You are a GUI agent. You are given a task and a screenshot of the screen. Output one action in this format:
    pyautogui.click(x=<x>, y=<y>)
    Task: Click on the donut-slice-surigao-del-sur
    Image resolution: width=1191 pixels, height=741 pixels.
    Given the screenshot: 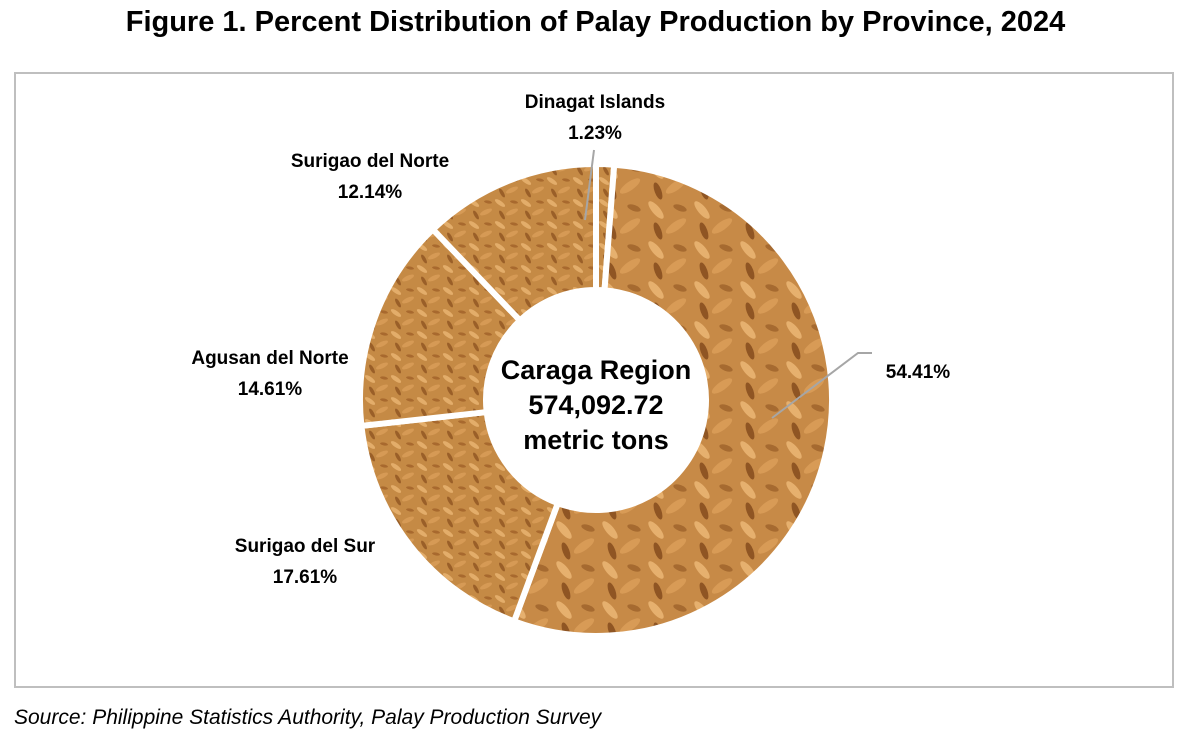 What is the action you would take?
    pyautogui.click(x=459, y=517)
    